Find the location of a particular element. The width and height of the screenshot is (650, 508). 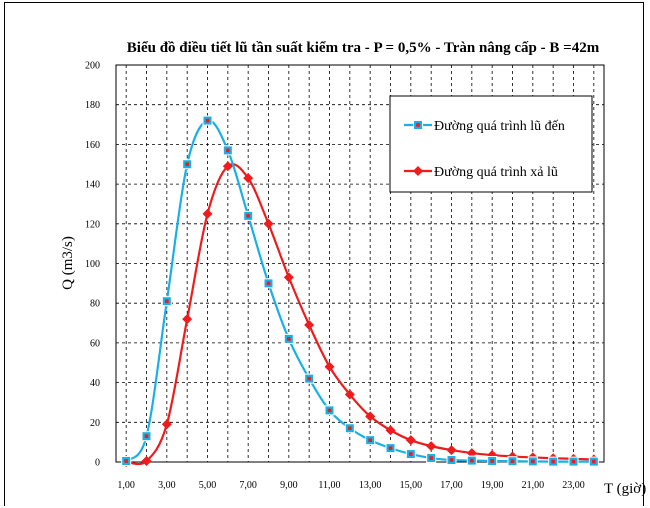

x-tick-label: 13,00 is located at coordinates (370, 485).